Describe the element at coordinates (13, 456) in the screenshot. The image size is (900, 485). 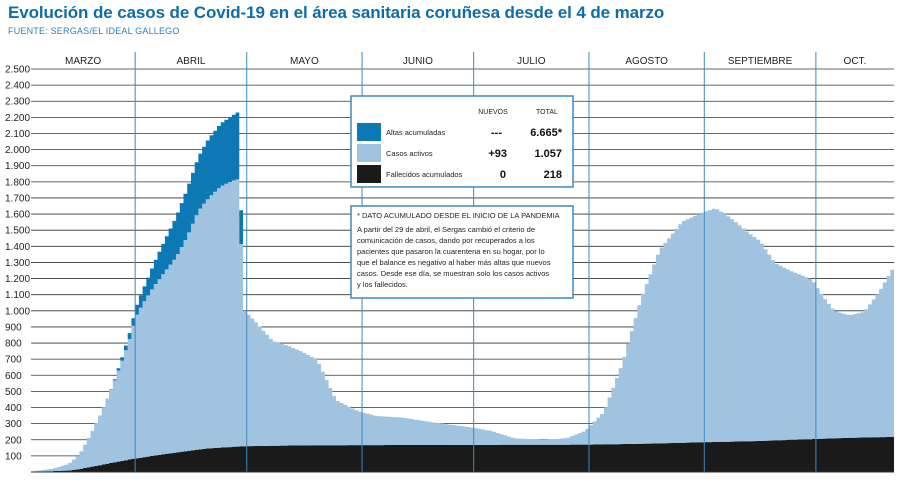
I see `y-tick-label: 100` at that location.